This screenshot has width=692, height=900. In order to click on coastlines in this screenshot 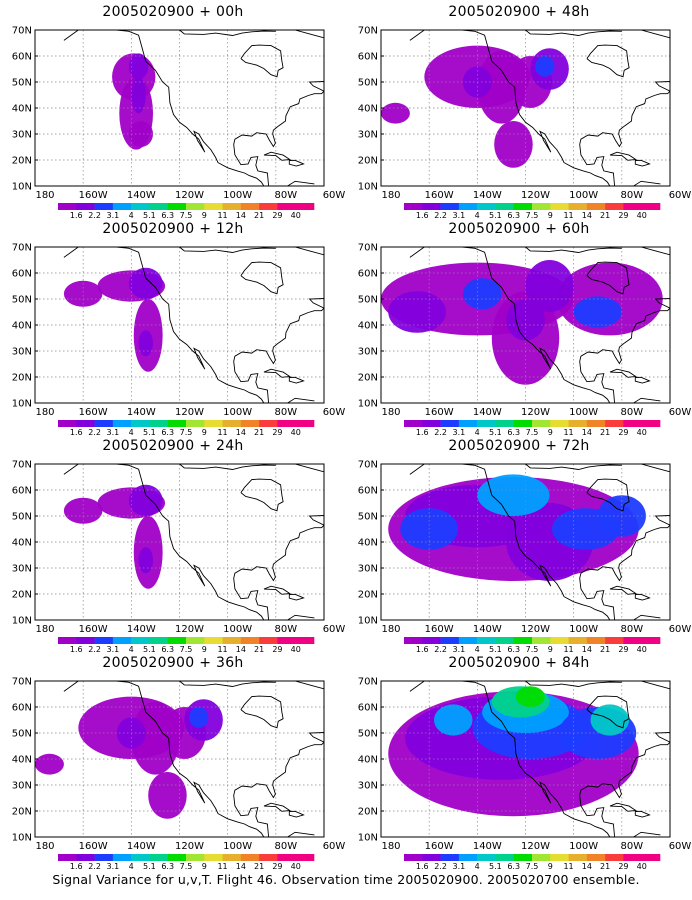, I will do `click(539, 759)`.